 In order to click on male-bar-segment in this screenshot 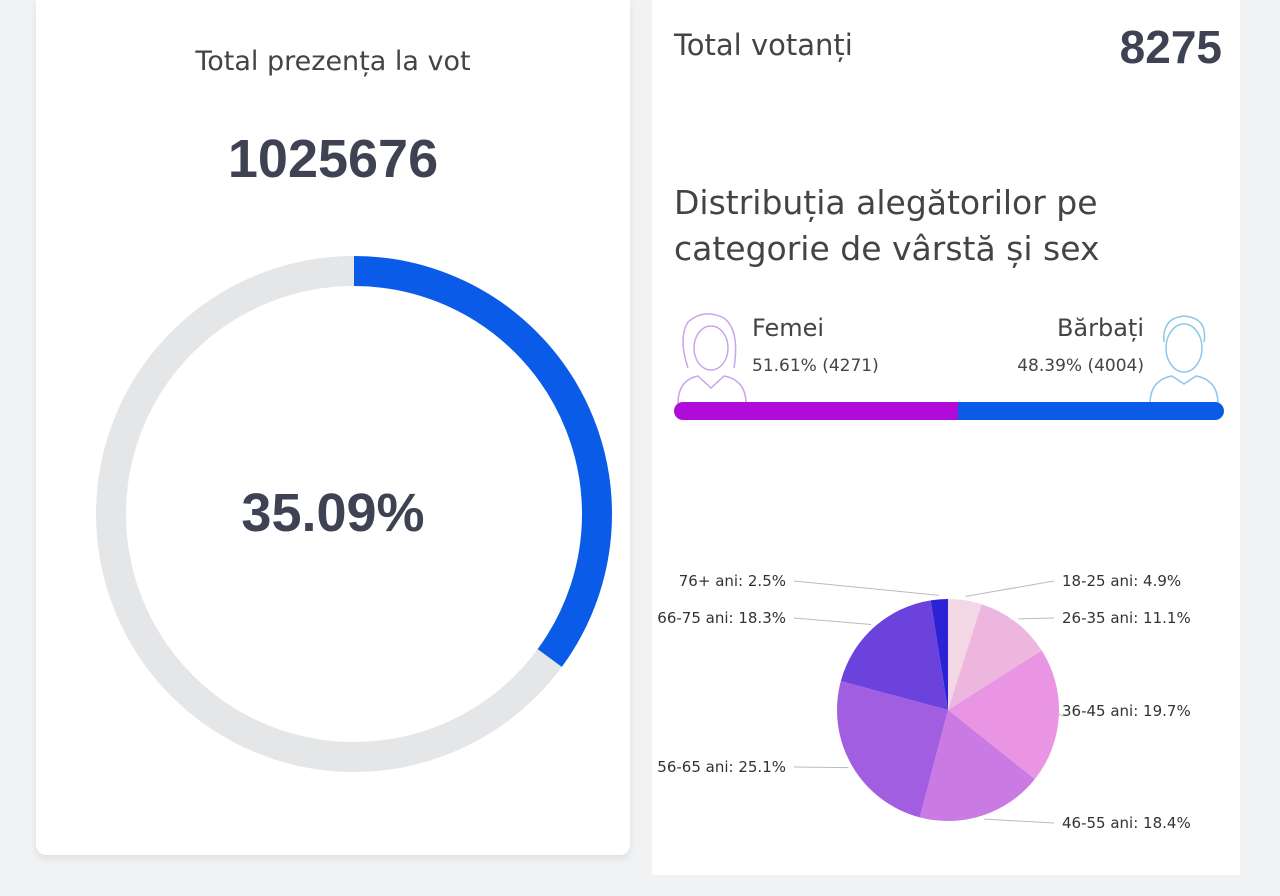, I will do `click(1090, 411)`.